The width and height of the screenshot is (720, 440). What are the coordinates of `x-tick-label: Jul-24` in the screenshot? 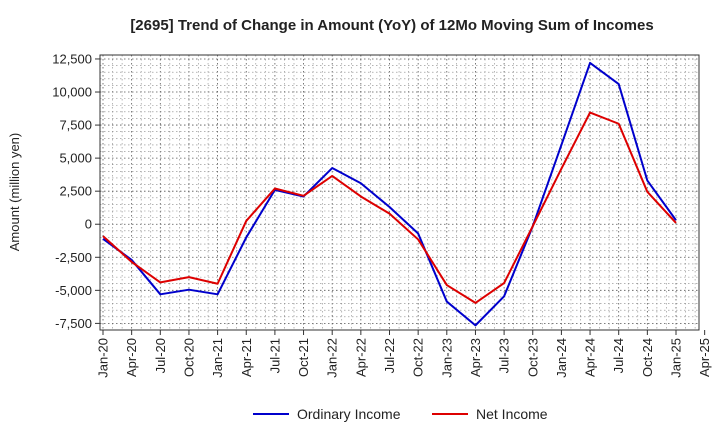 It's located at (618, 355).